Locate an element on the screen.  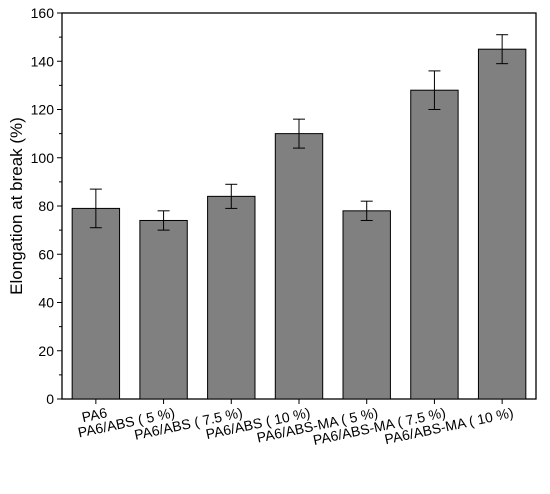
y-tick-label: 80 is located at coordinates (46, 206).